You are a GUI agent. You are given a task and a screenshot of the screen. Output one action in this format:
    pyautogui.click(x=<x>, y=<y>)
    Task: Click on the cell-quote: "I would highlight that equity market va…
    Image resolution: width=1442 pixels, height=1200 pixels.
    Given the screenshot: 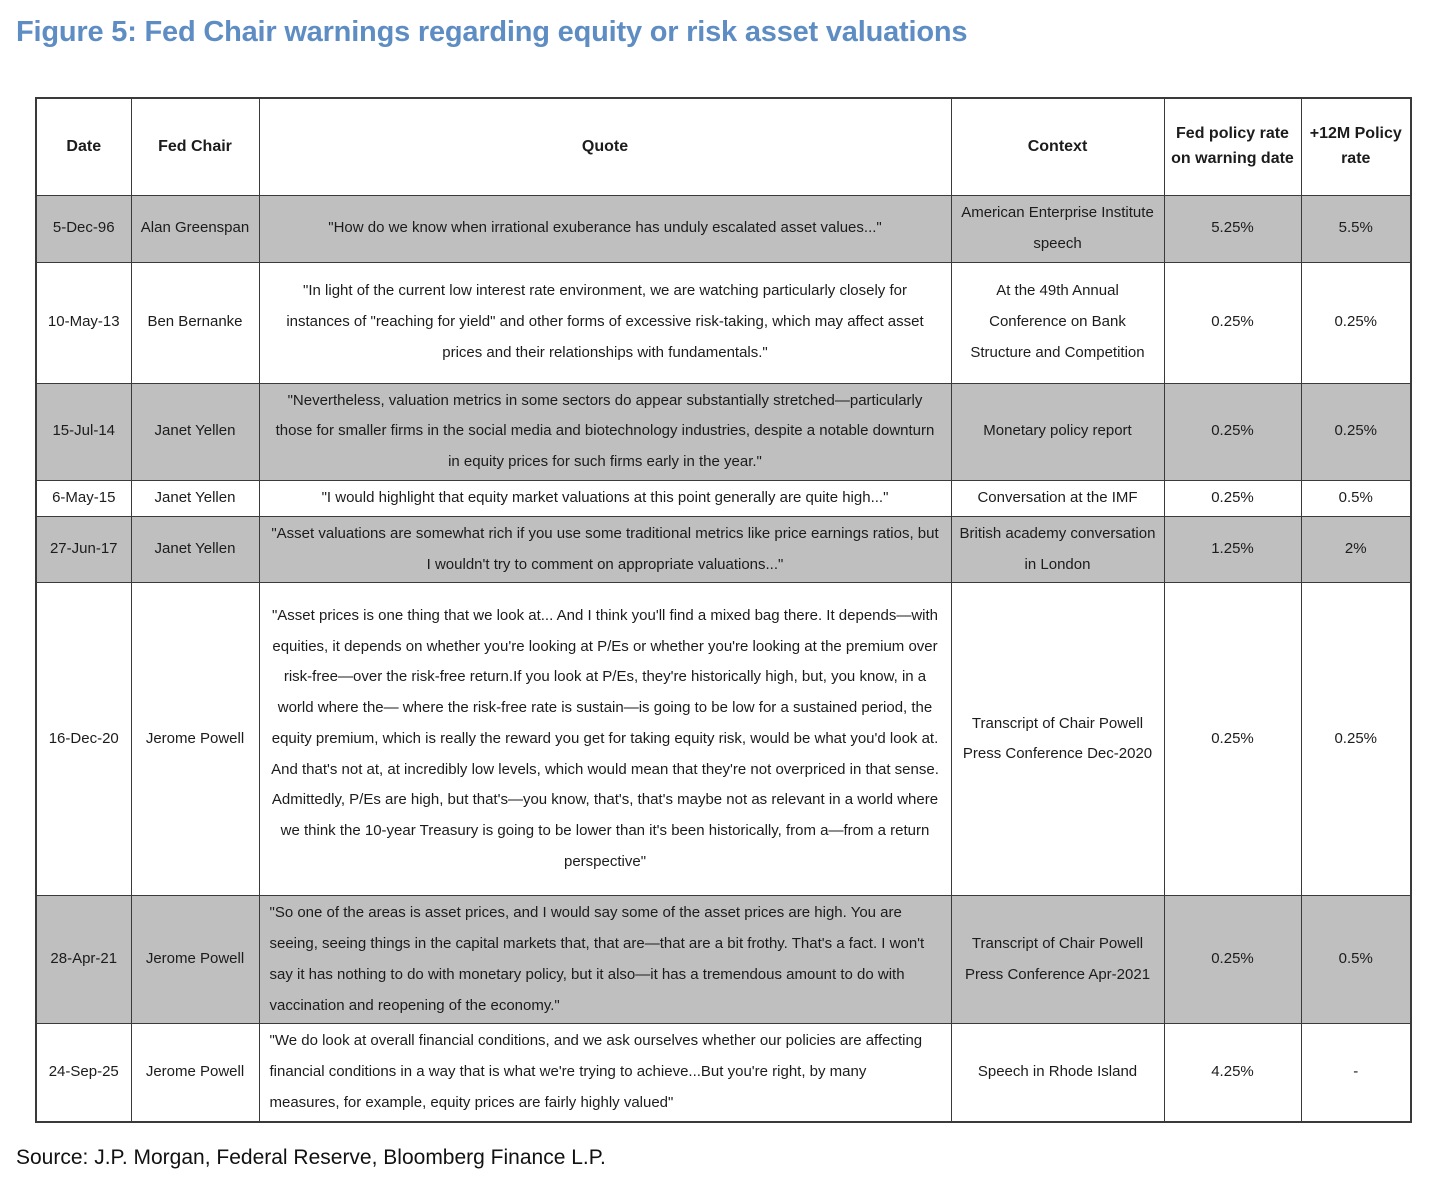 What is the action you would take?
    pyautogui.click(x=605, y=498)
    